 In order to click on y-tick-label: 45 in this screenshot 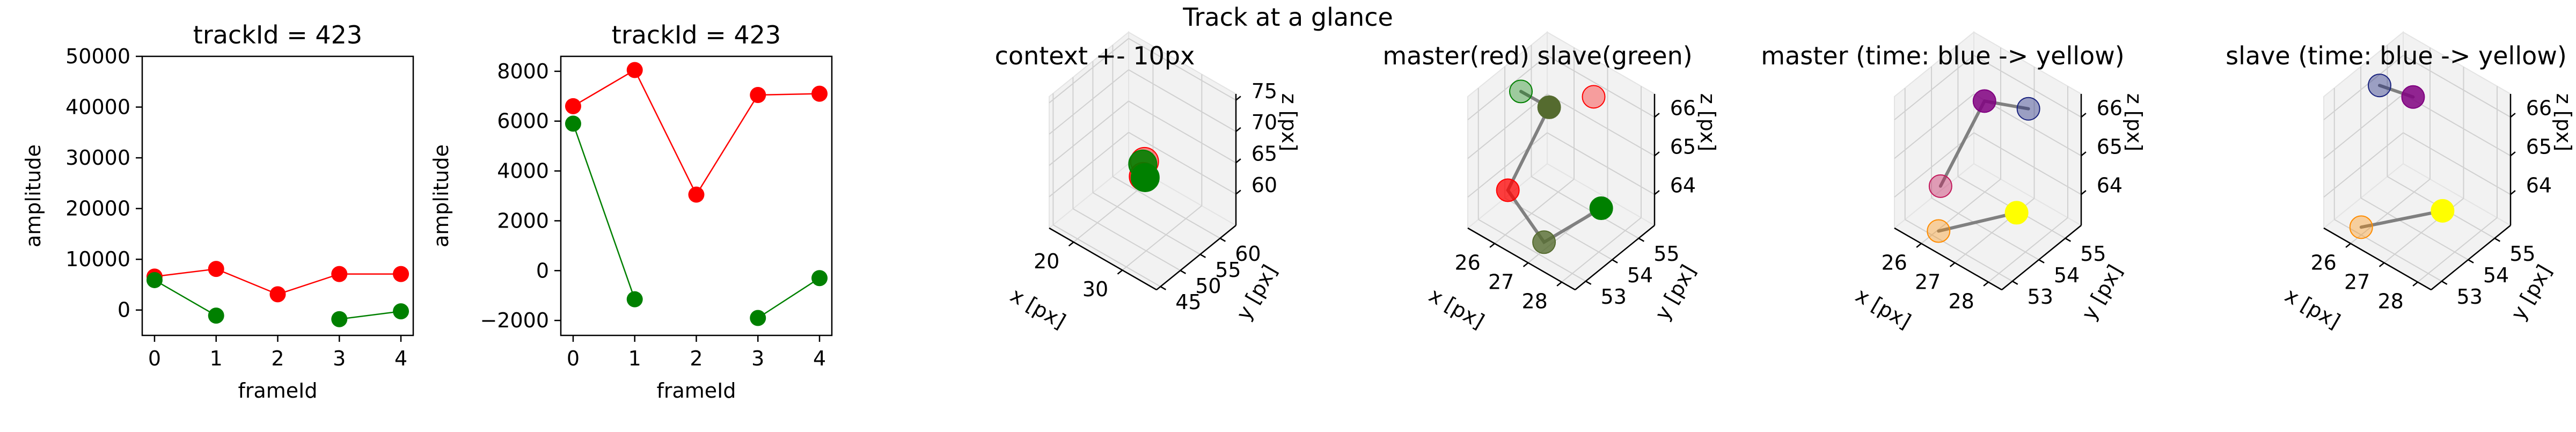, I will do `click(1188, 302)`.